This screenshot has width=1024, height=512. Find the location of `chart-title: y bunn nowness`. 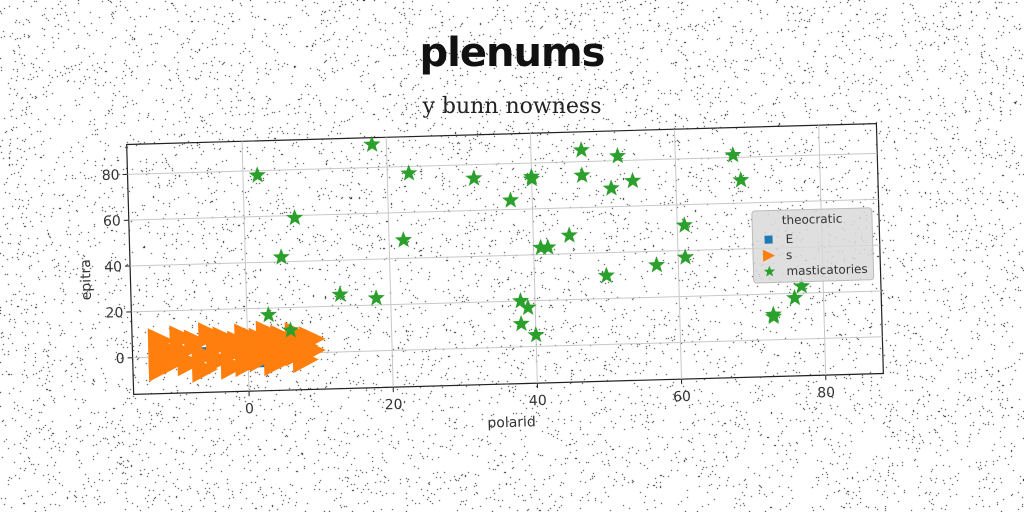

chart-title: y bunn nowness is located at coordinates (512, 106).